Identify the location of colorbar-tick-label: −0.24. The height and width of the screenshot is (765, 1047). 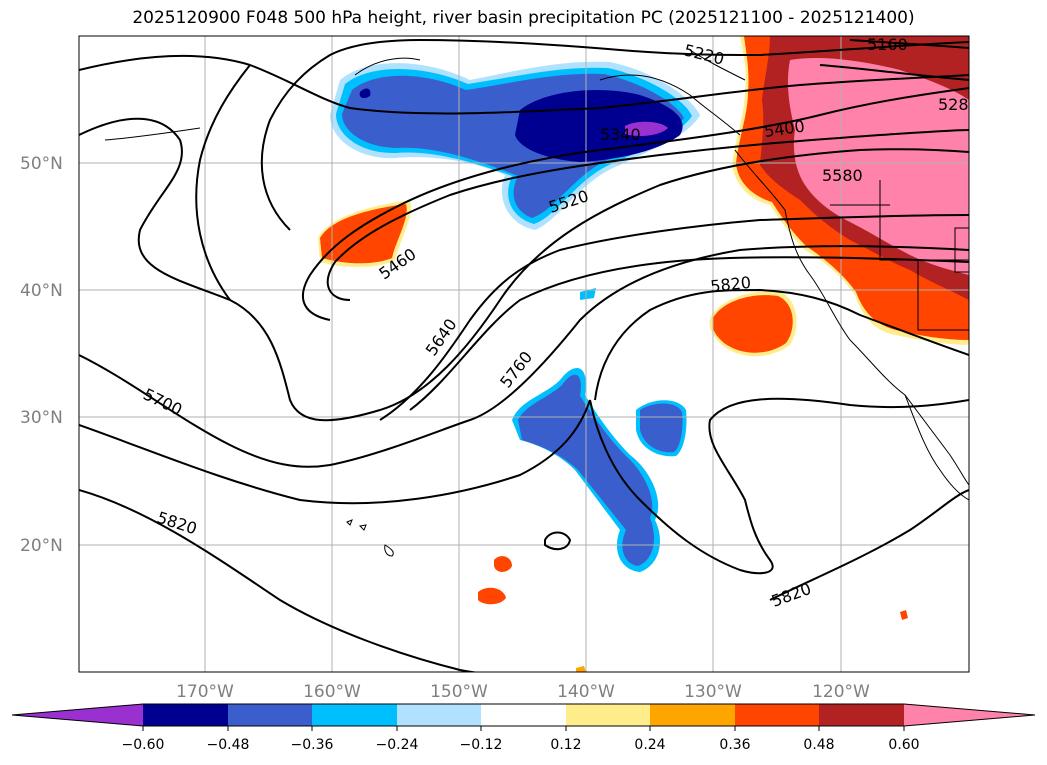
(397, 745).